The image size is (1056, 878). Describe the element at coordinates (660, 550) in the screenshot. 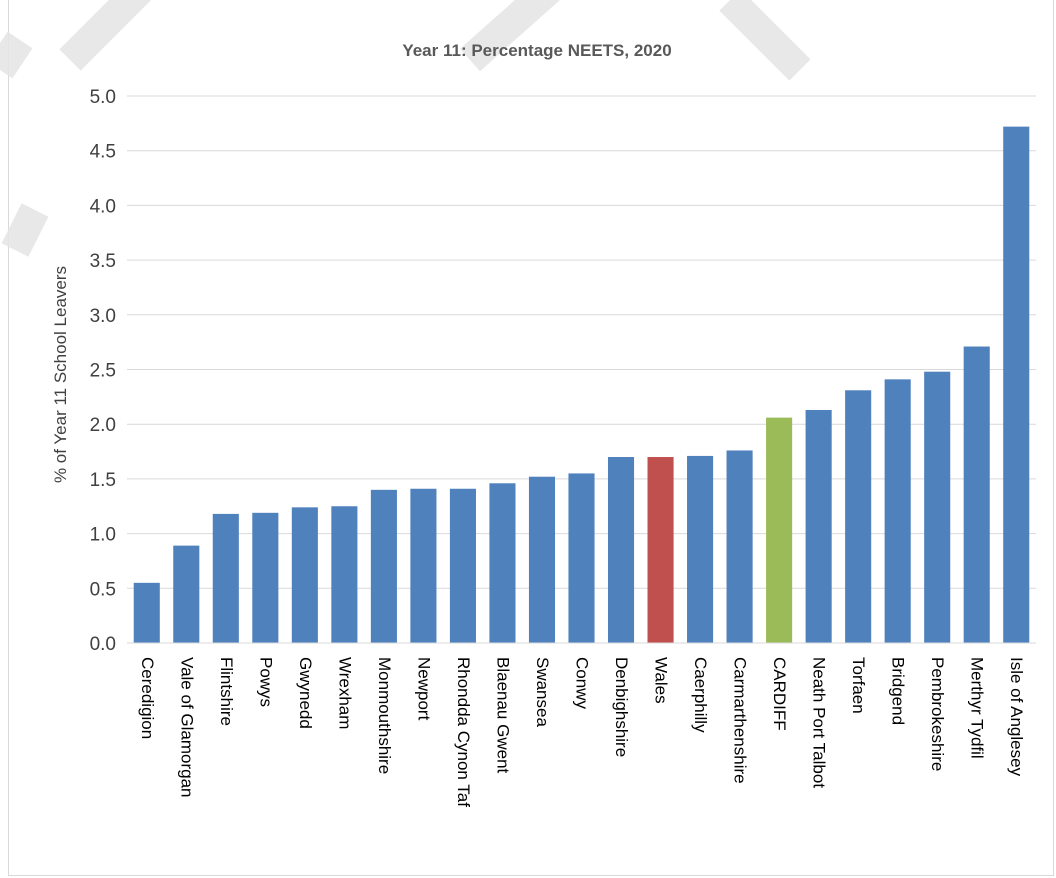

I see `bar-wales` at that location.